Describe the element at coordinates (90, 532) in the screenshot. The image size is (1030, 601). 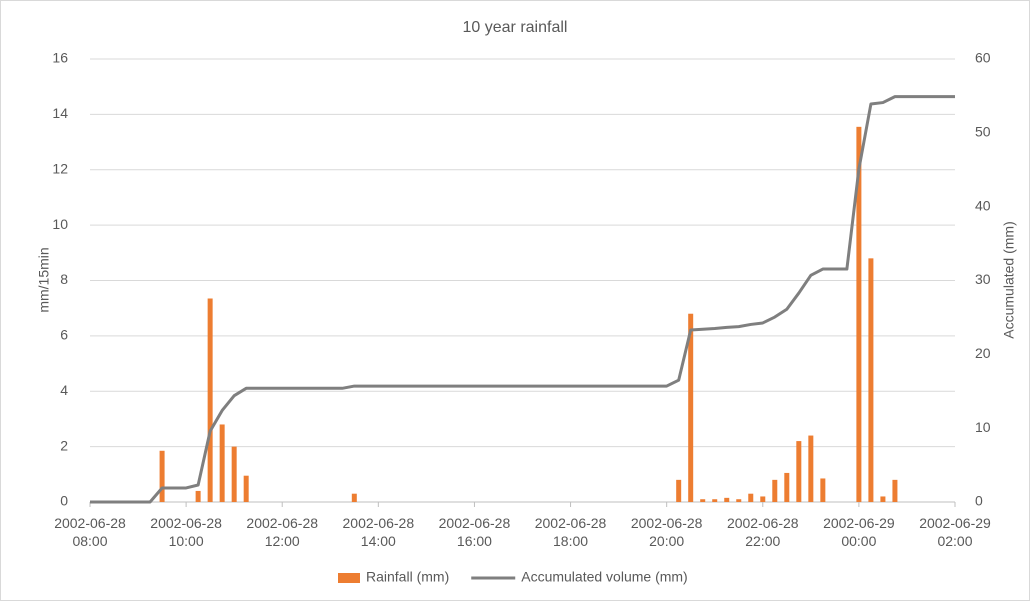
I see `x-tick-label: 2002-06-28 08:00` at that location.